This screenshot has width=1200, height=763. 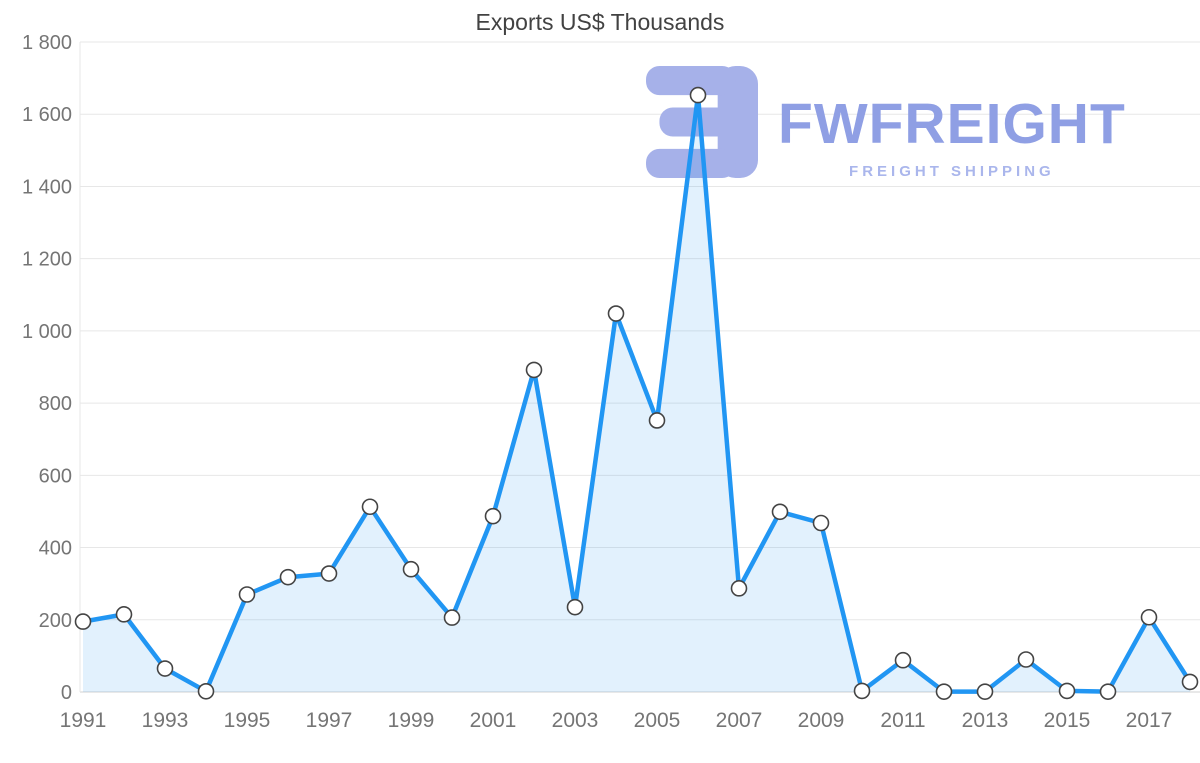 I want to click on y-tick-label: 800, so click(x=55, y=404).